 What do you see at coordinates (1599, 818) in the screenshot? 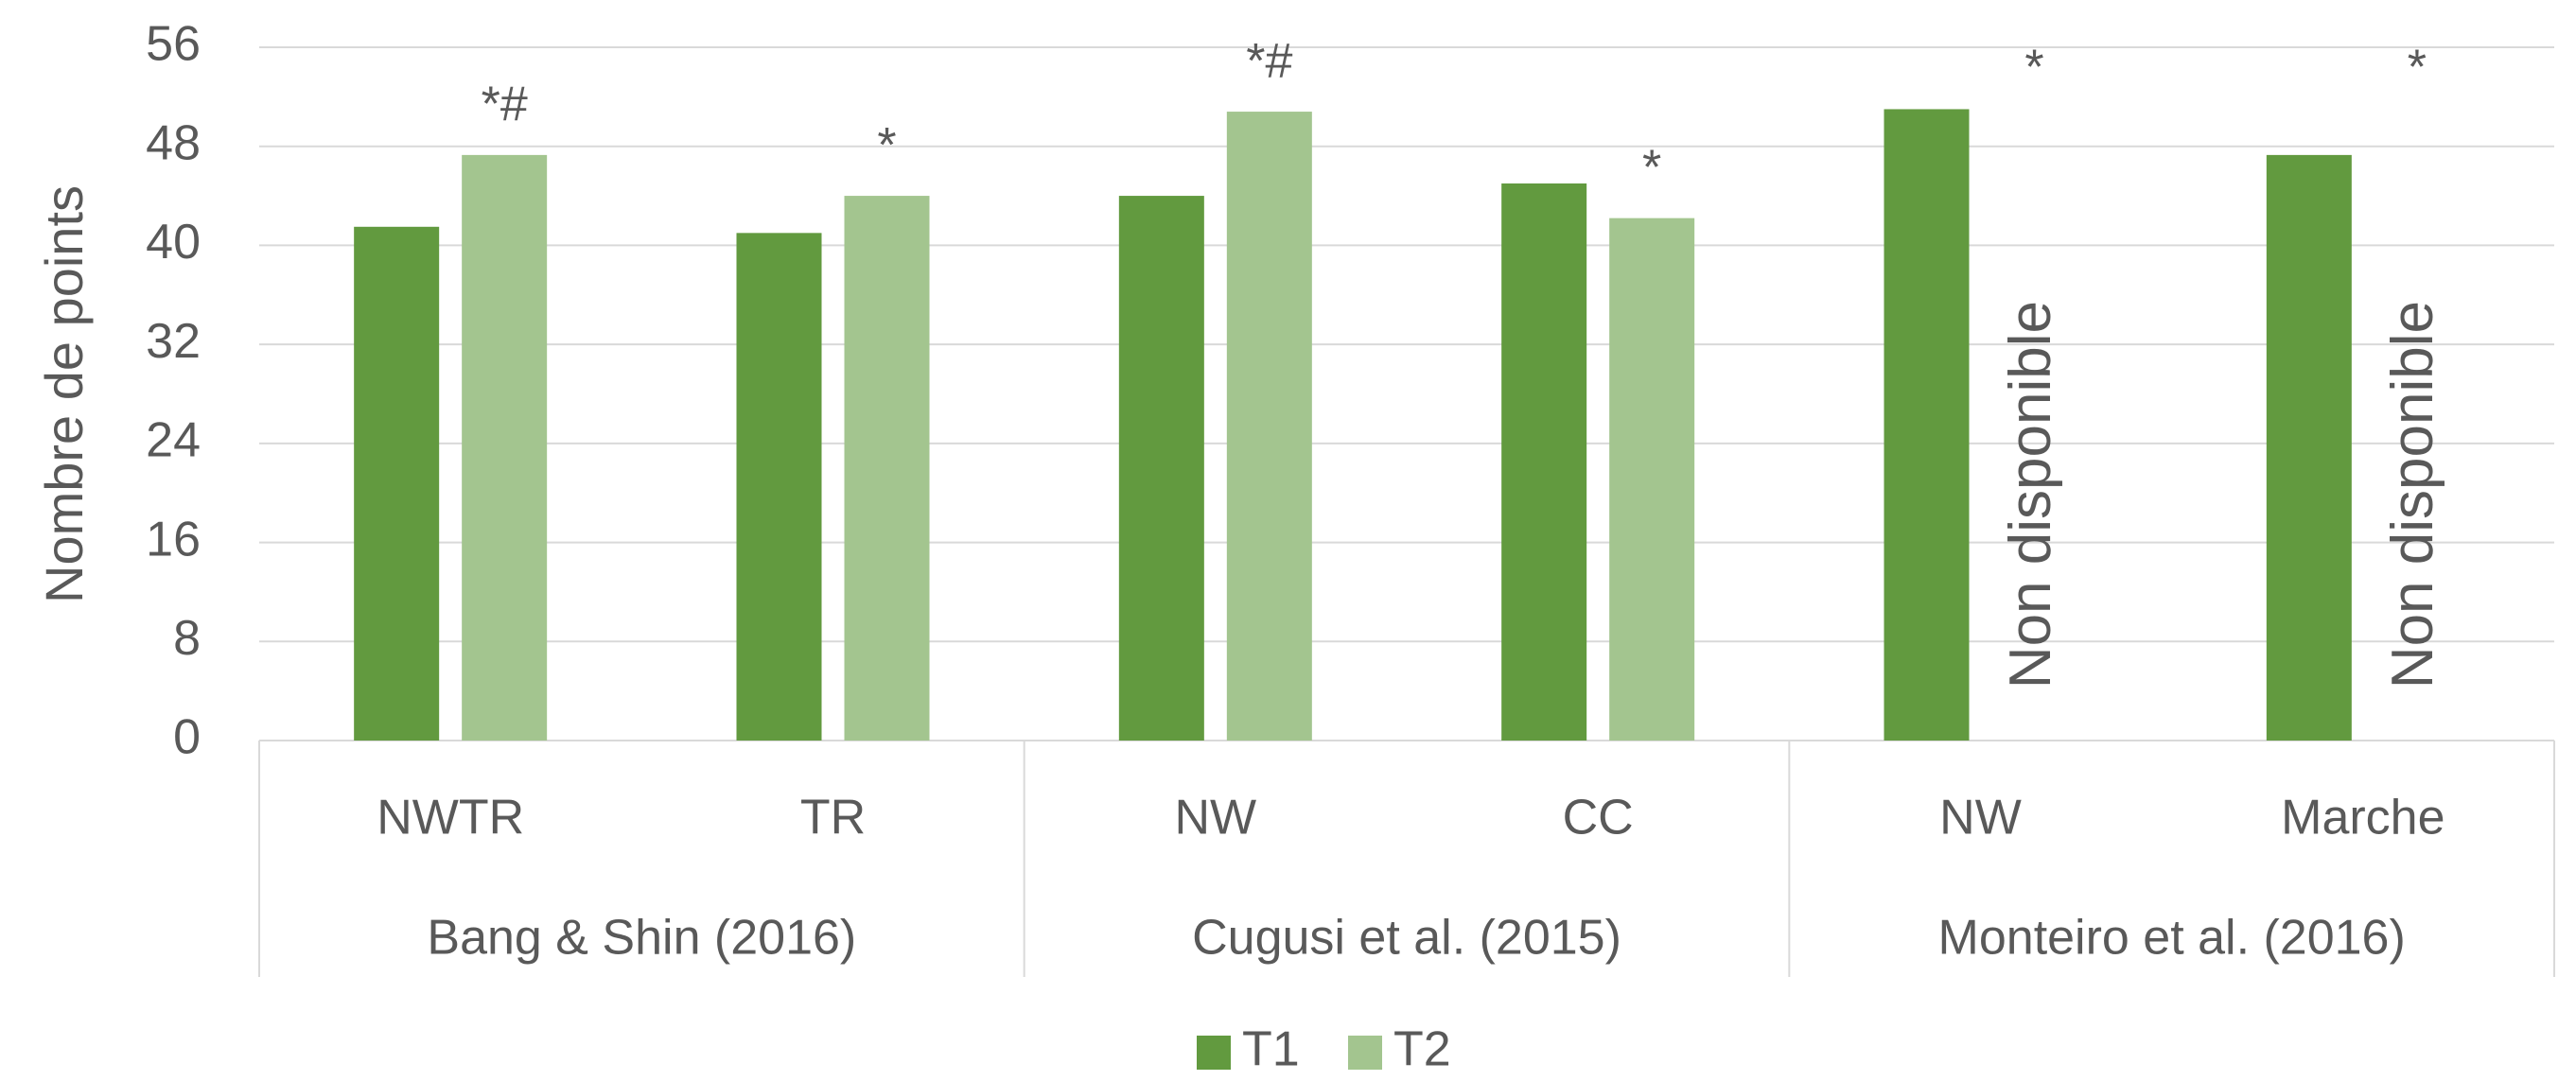
I see `x-tick-label: CC` at bounding box center [1599, 818].